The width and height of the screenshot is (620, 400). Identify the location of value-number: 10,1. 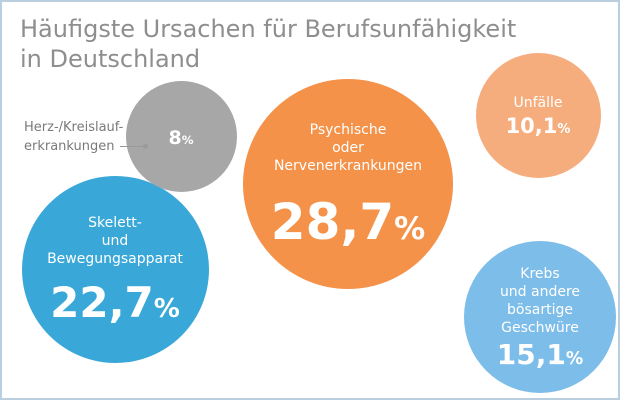
(531, 125).